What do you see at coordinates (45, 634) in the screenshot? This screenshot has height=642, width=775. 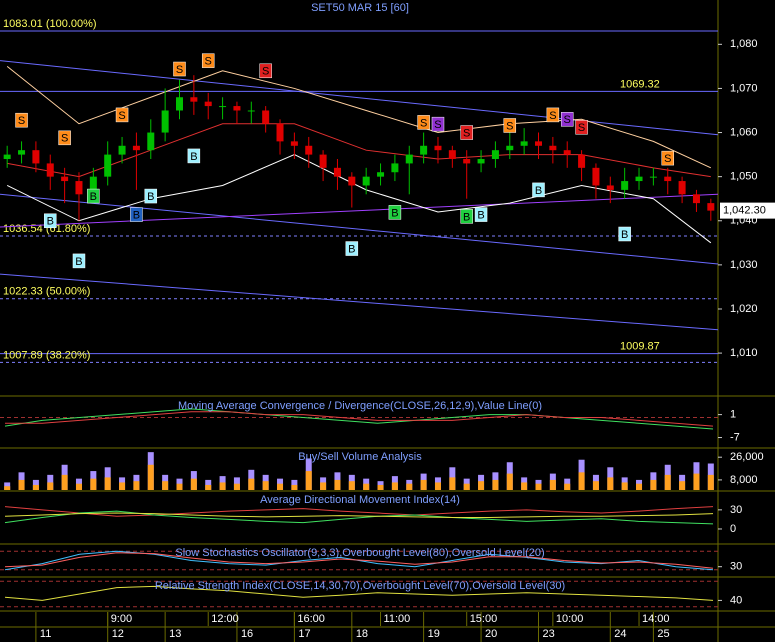 I see `x-tick-label: 11` at bounding box center [45, 634].